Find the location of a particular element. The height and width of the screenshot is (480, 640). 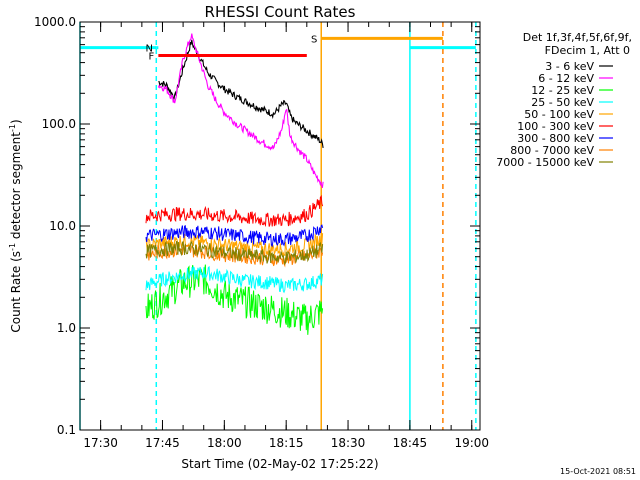

state-label-s: S is located at coordinates (314, 39).